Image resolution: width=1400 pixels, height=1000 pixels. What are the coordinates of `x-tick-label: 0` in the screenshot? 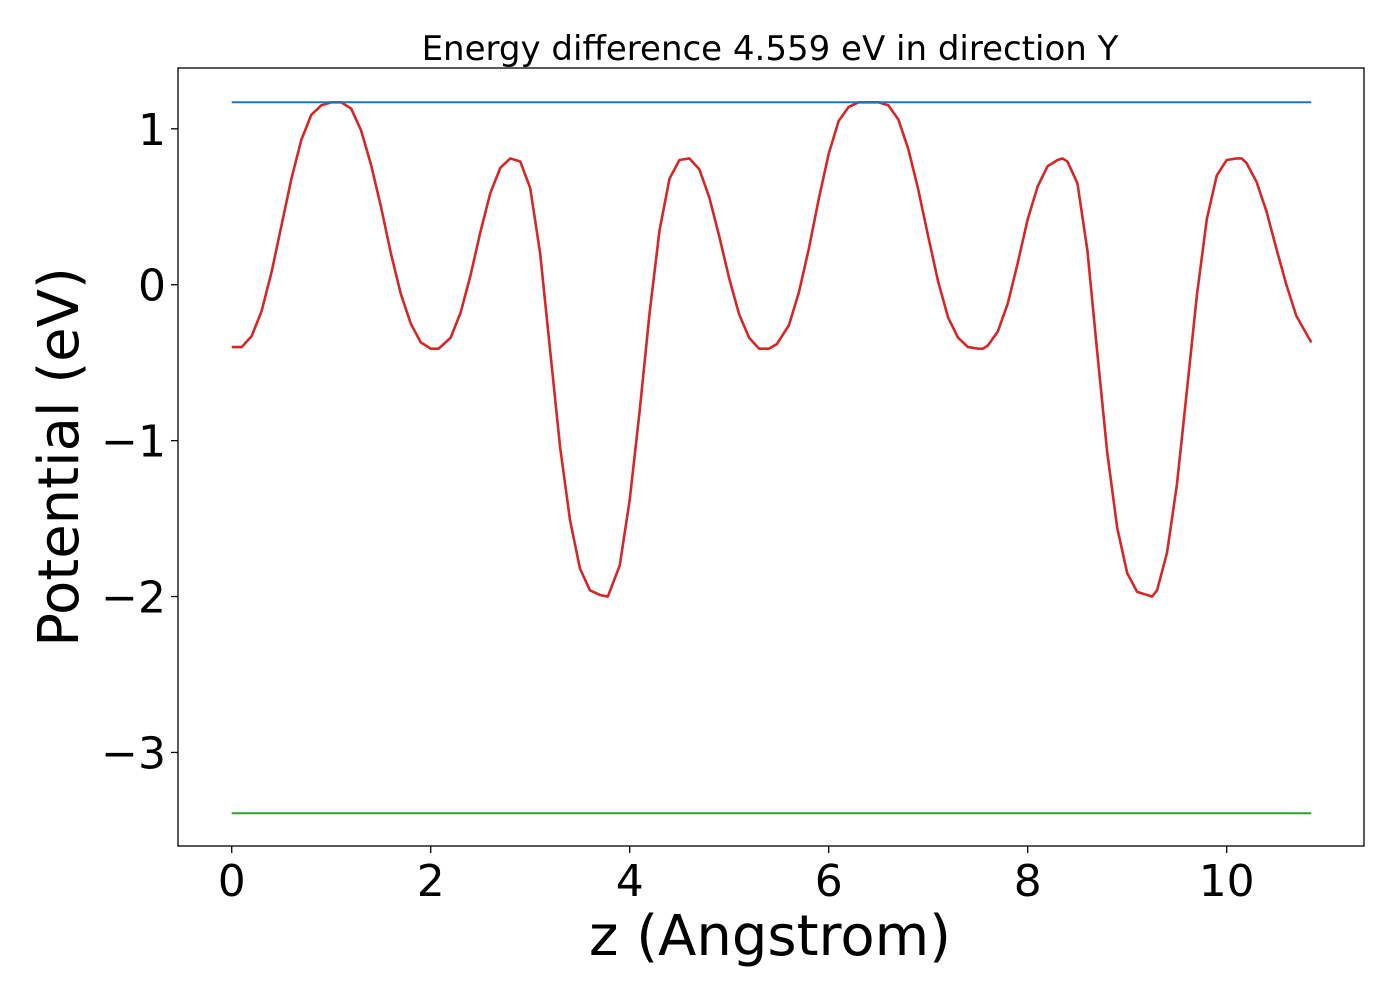 It's located at (232, 881).